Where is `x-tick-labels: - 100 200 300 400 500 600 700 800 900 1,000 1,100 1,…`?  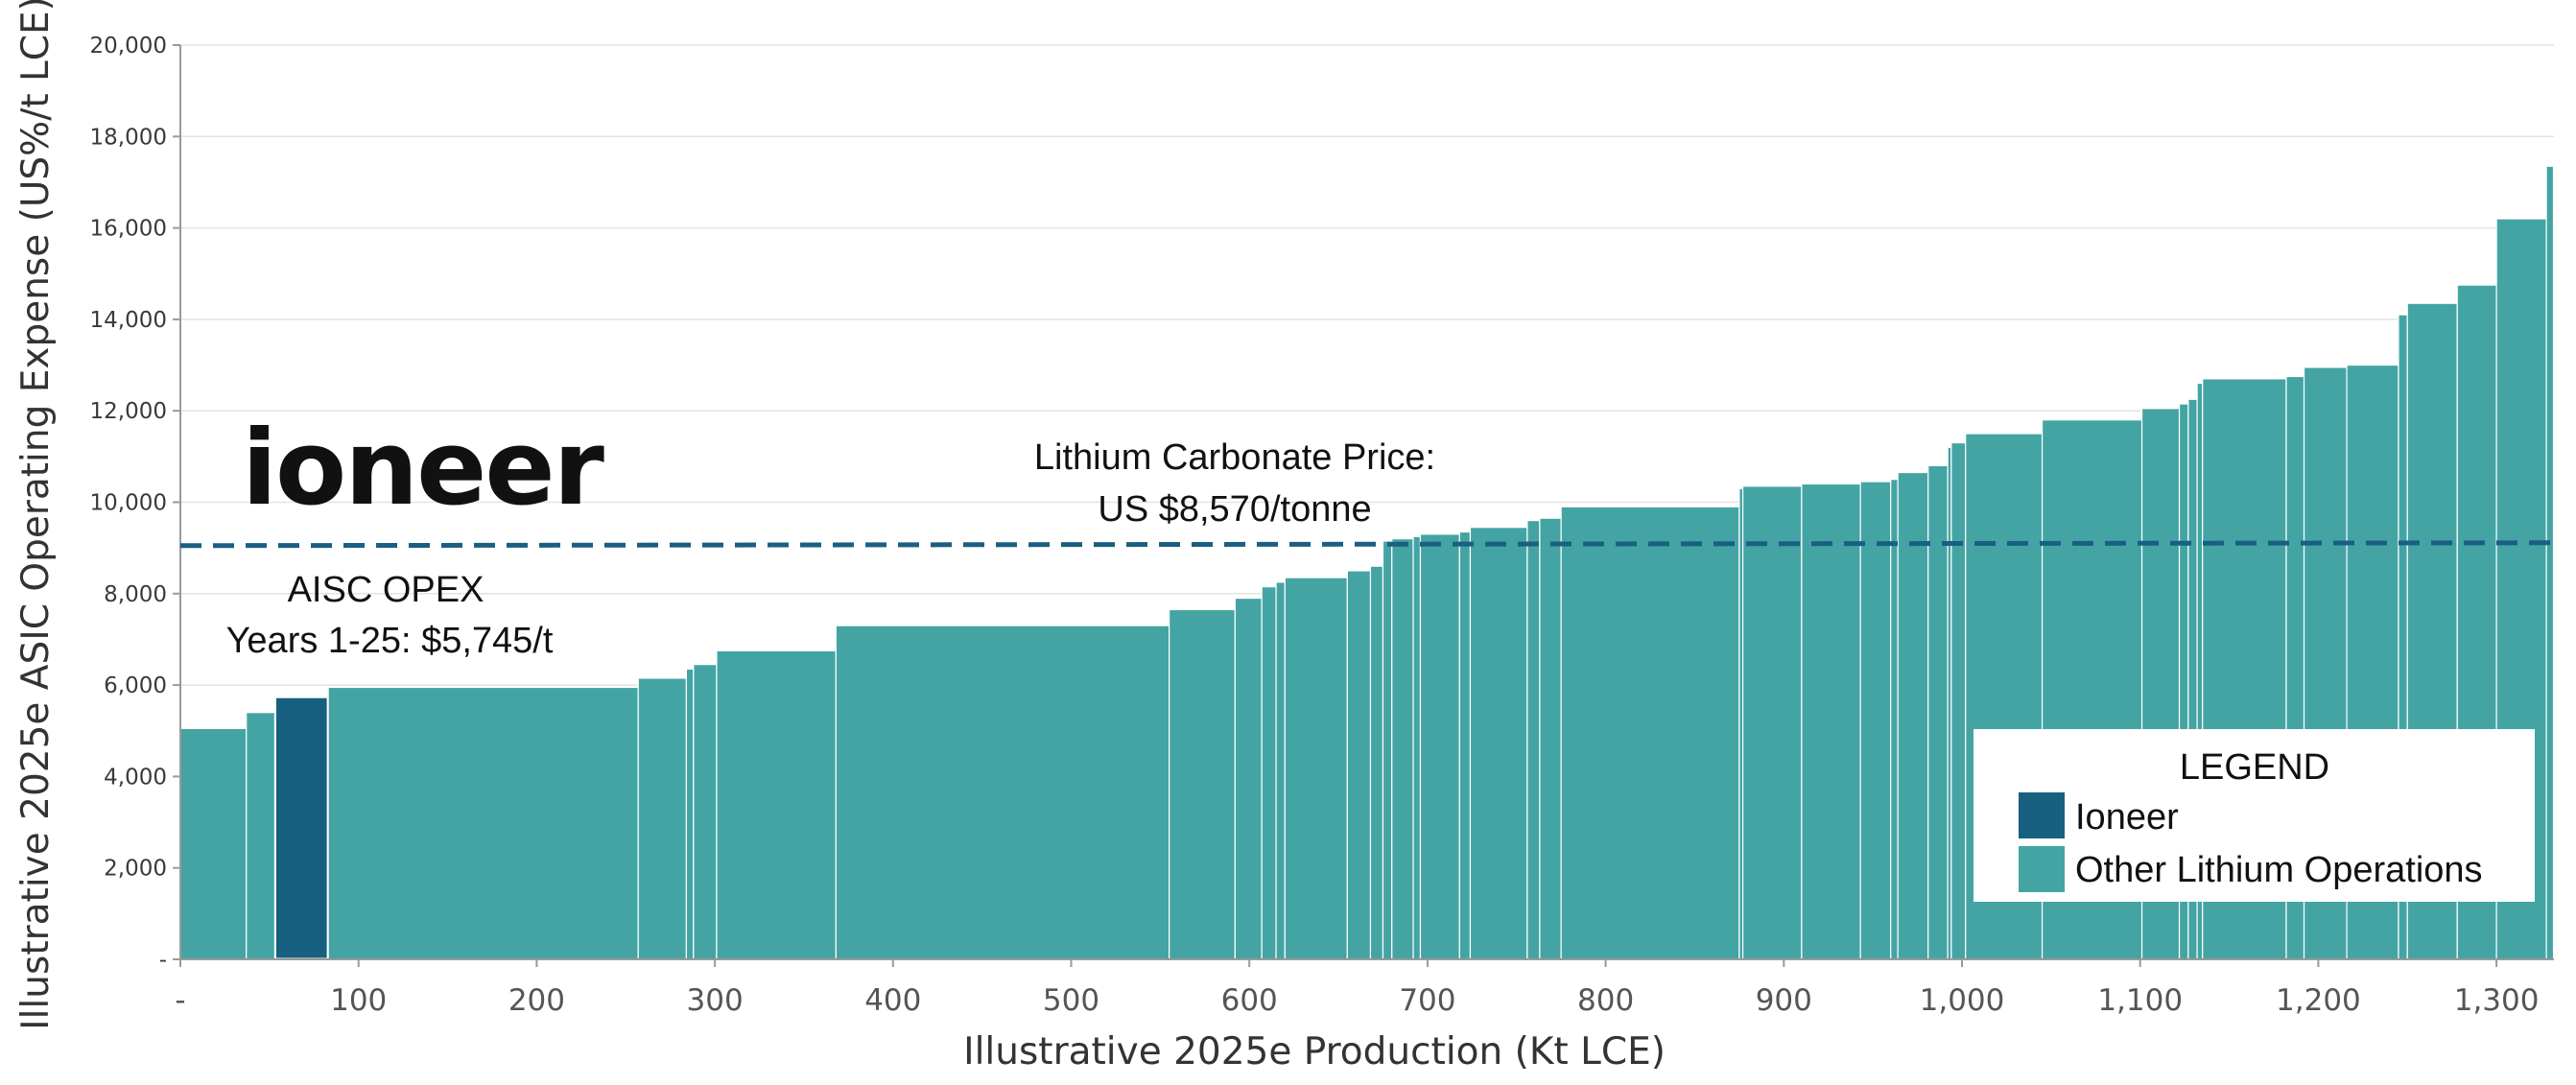
x-tick-labels: - 100 200 300 400 500 600 700 800 900 1,000 1,100 1,… is located at coordinates (1357, 988).